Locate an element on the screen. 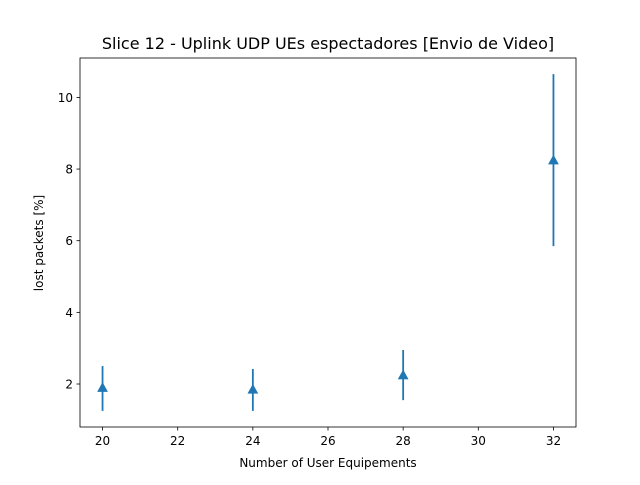 The width and height of the screenshot is (640, 485). y-tick-label: 2 is located at coordinates (69, 385).